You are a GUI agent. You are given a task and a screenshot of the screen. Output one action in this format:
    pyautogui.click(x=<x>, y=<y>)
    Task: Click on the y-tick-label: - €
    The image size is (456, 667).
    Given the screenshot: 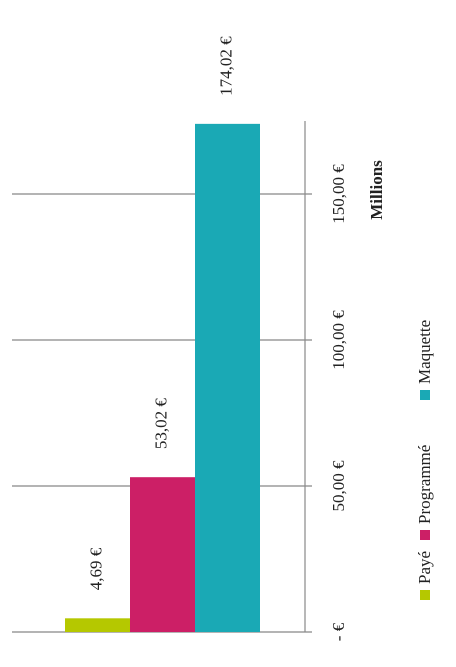 What is the action you would take?
    pyautogui.click(x=338, y=631)
    